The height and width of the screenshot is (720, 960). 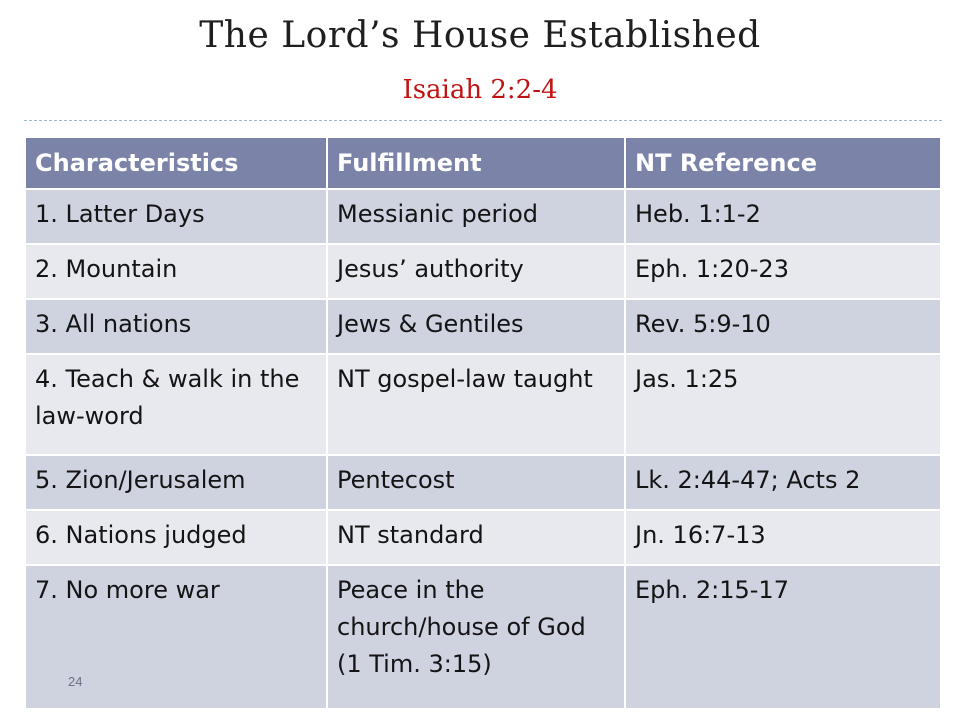 What do you see at coordinates (783, 326) in the screenshot?
I see `reference-cell: Rev. 5:9-10` at bounding box center [783, 326].